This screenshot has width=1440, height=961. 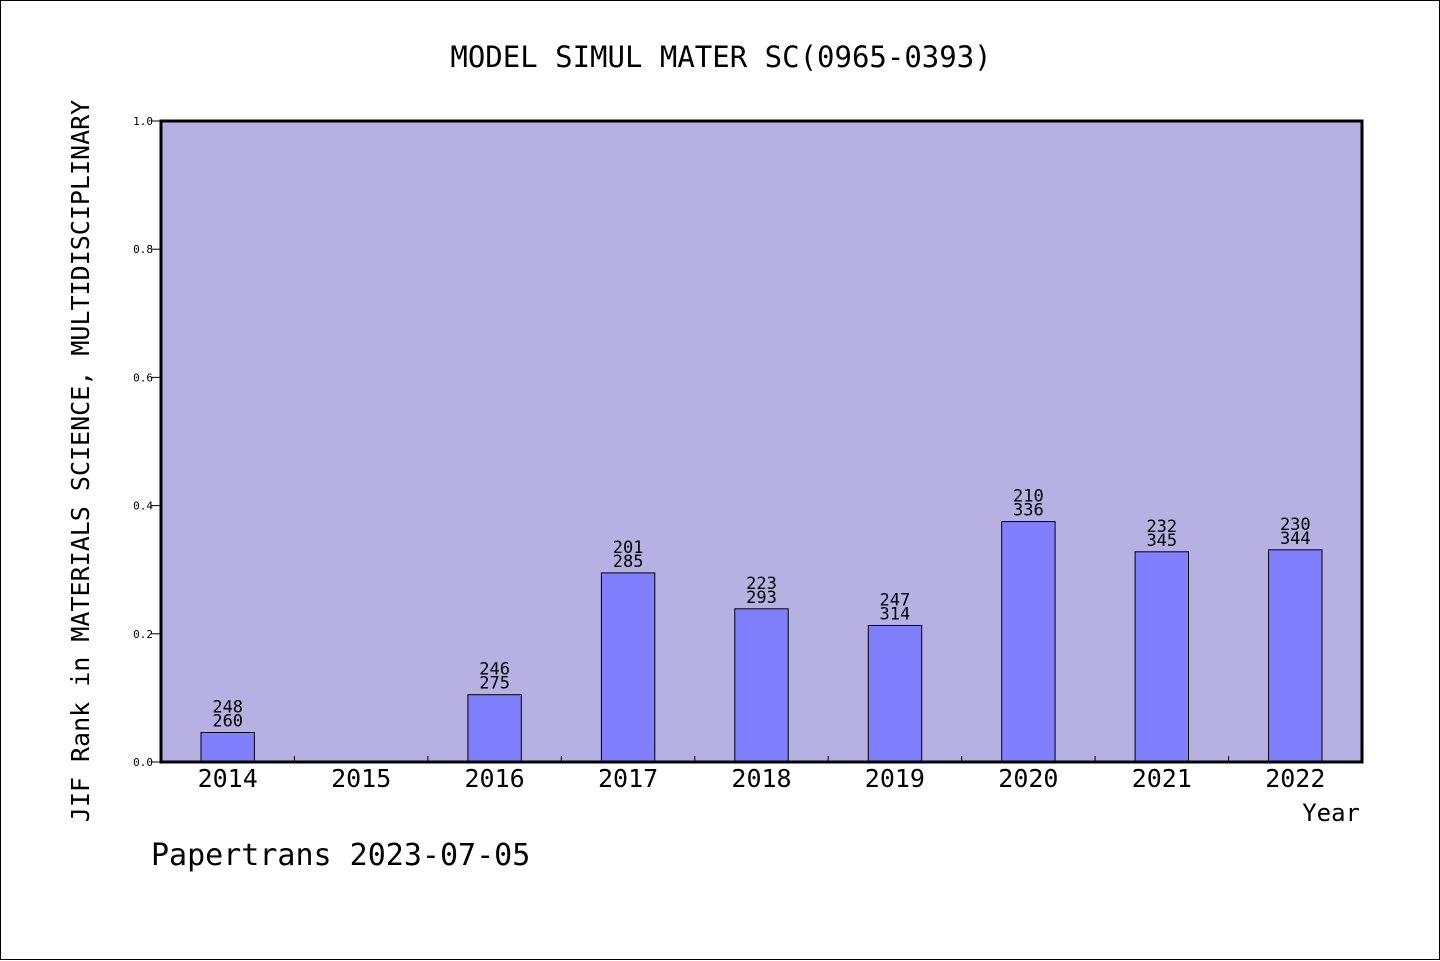 I want to click on bar-2017, so click(x=628, y=667).